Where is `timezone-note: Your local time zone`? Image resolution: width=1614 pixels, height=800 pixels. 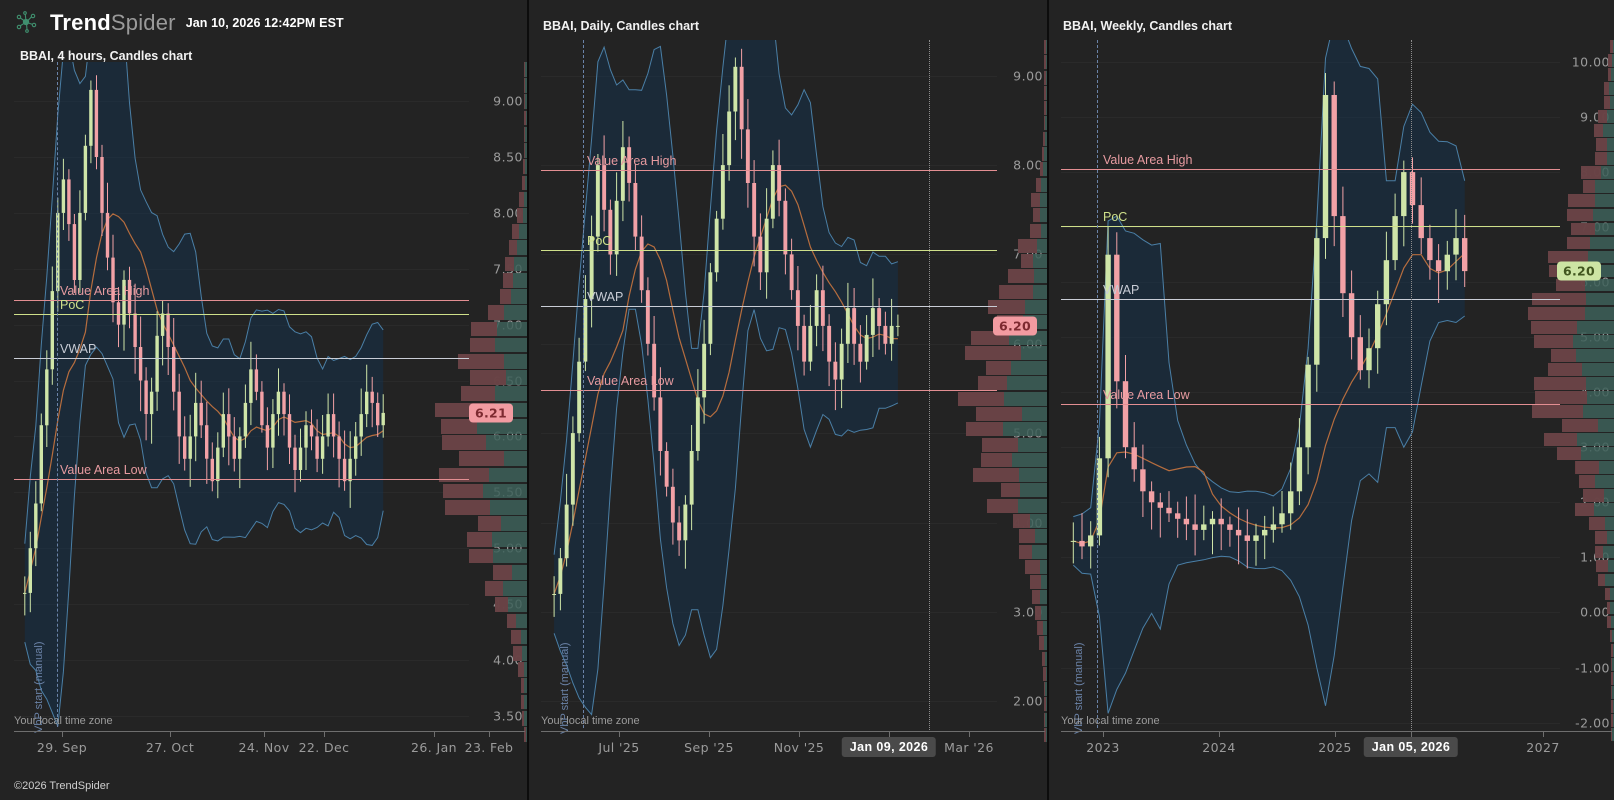
timezone-note: Your local time zone is located at coordinates (1110, 721).